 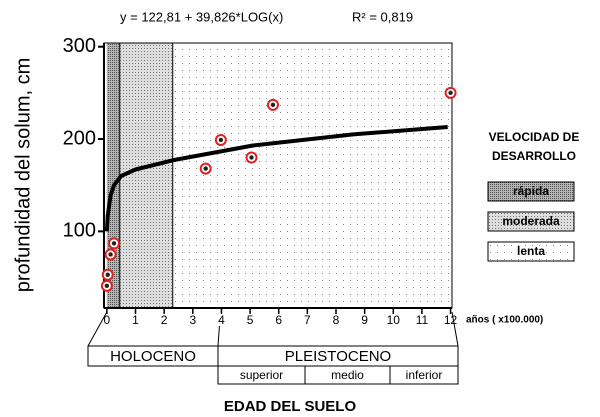 I want to click on x-tick-label: 10, so click(x=394, y=320).